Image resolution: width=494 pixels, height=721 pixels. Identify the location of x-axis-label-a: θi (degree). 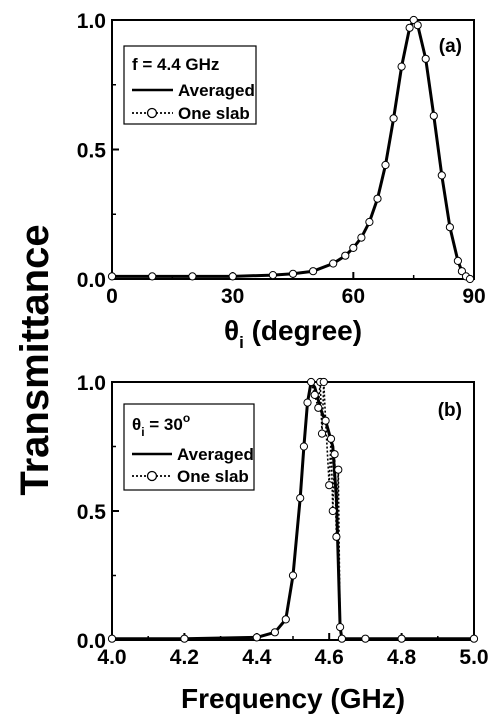
(293, 333).